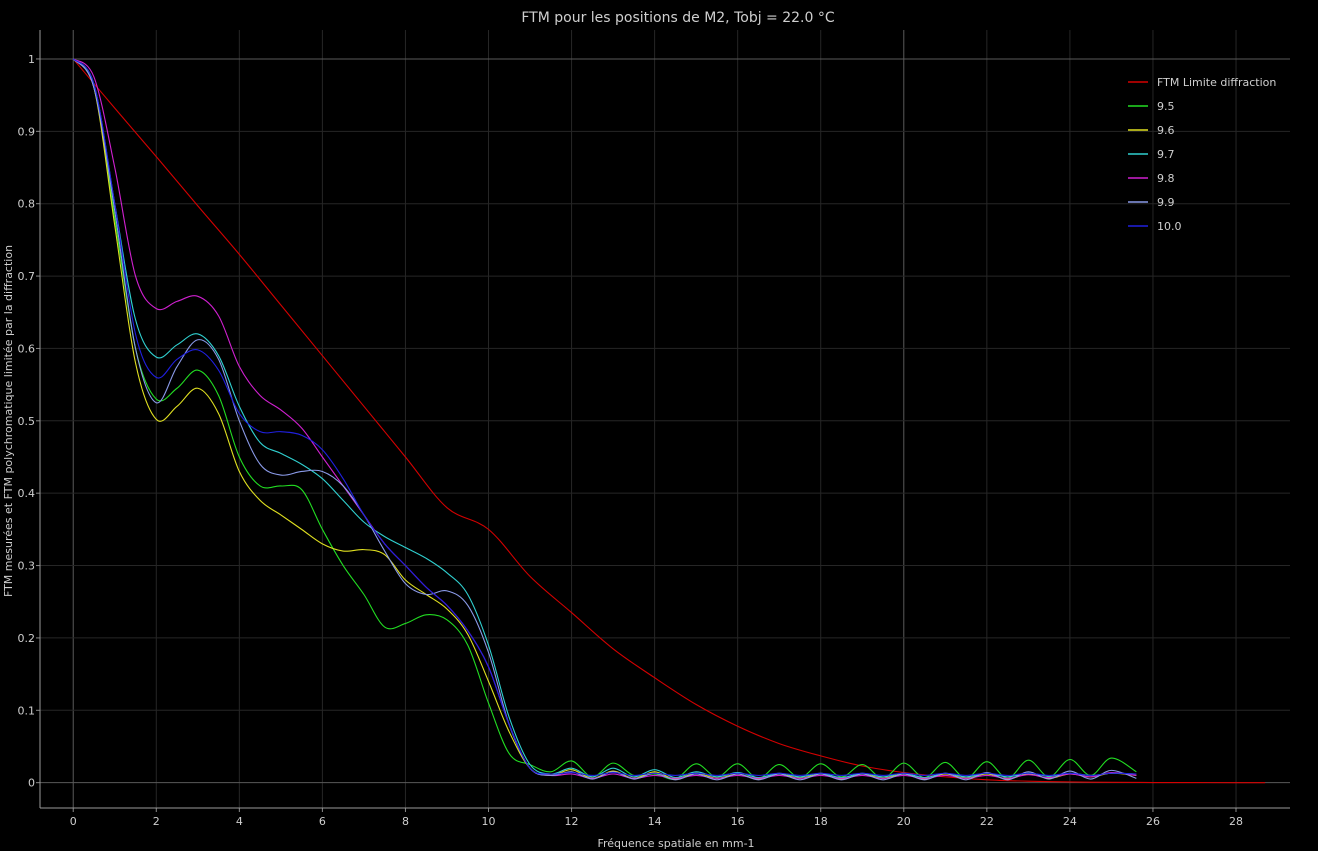  I want to click on legend-label: 10.0, so click(1169, 226).